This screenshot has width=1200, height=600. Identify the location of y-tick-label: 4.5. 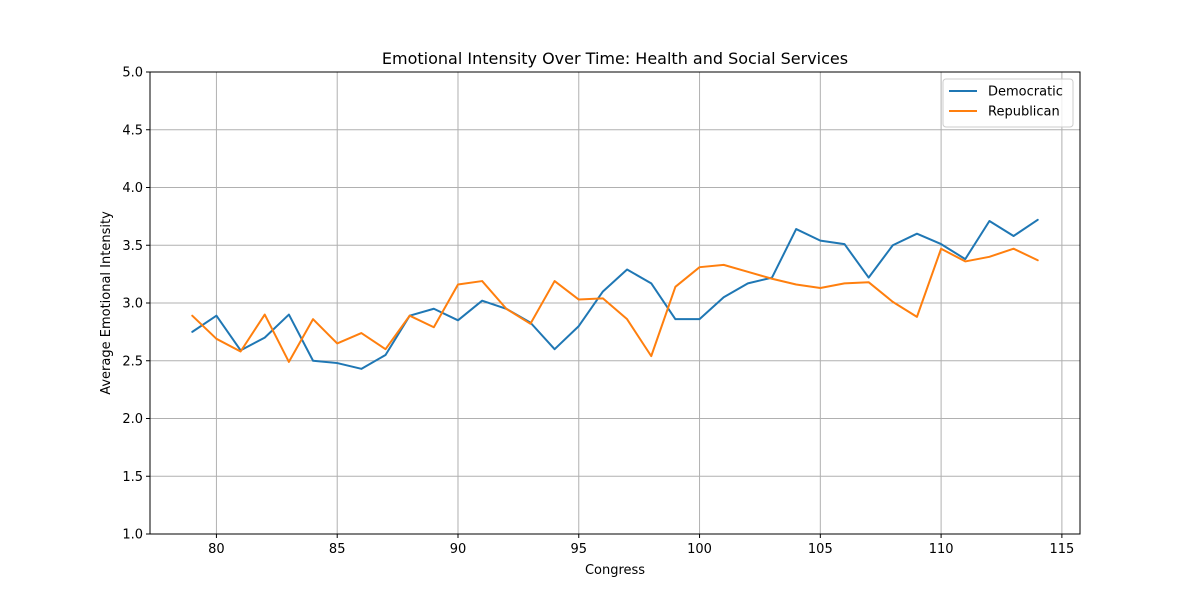
(132, 130).